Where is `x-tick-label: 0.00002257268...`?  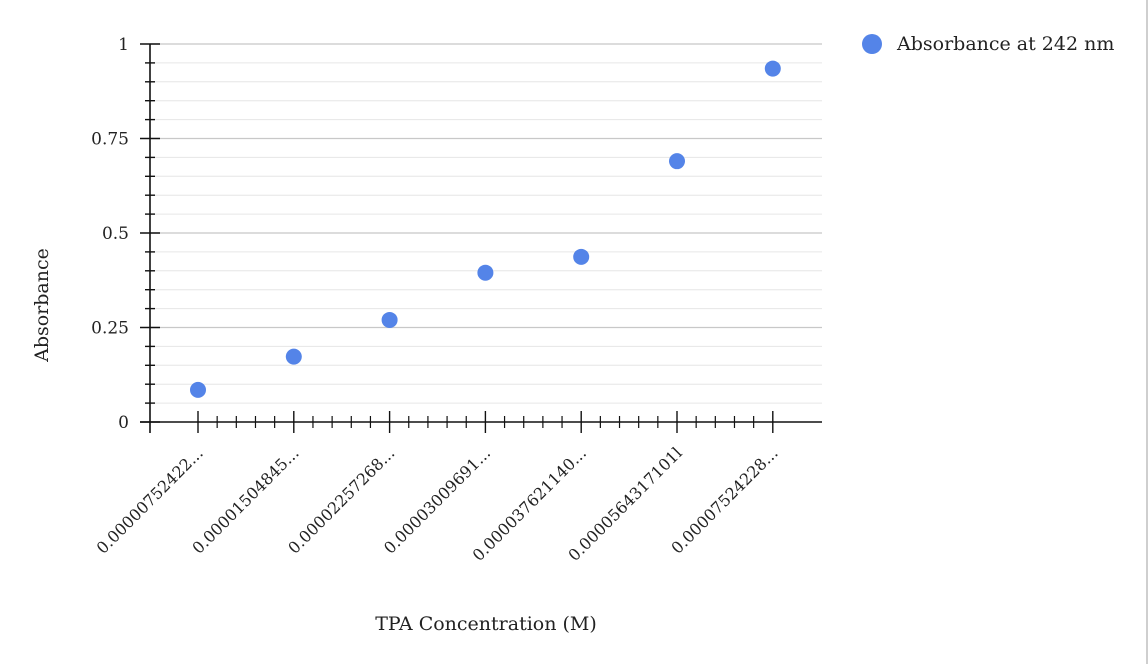 x-tick-label: 0.00002257268... is located at coordinates (341, 500).